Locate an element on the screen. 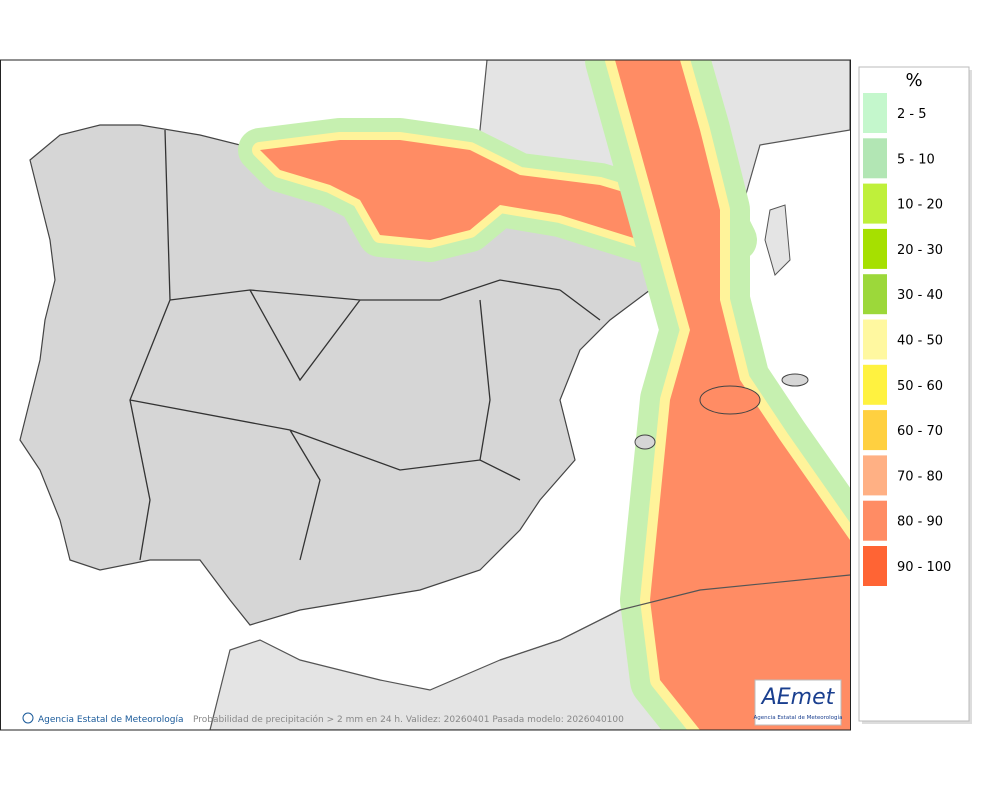 The height and width of the screenshot is (790, 1000). logo-box is located at coordinates (798, 702).